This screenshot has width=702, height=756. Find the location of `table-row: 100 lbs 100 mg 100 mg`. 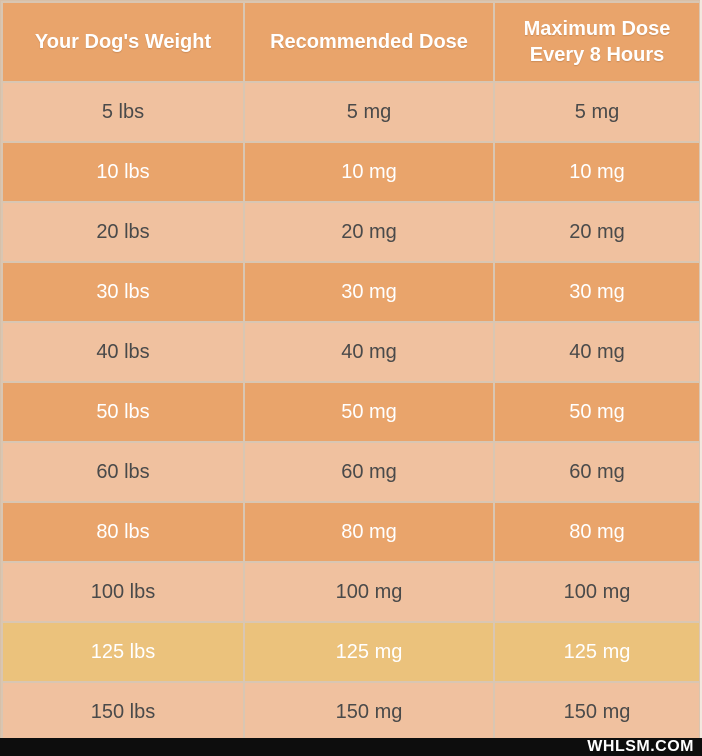

table-row: 100 lbs 100 mg 100 mg is located at coordinates (351, 592).